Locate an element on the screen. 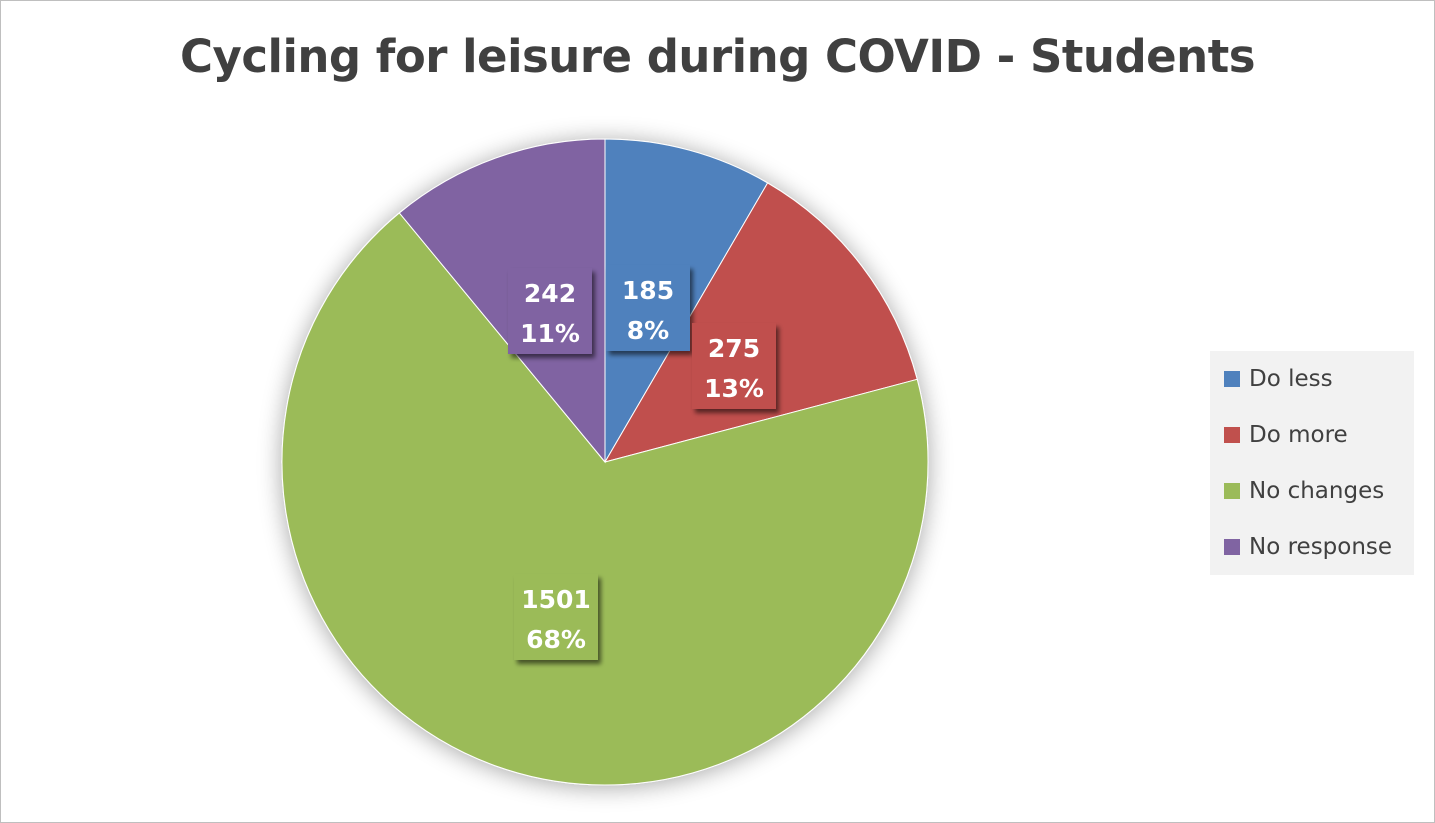 The height and width of the screenshot is (823, 1435). data-label-percent: 13% is located at coordinates (734, 388).